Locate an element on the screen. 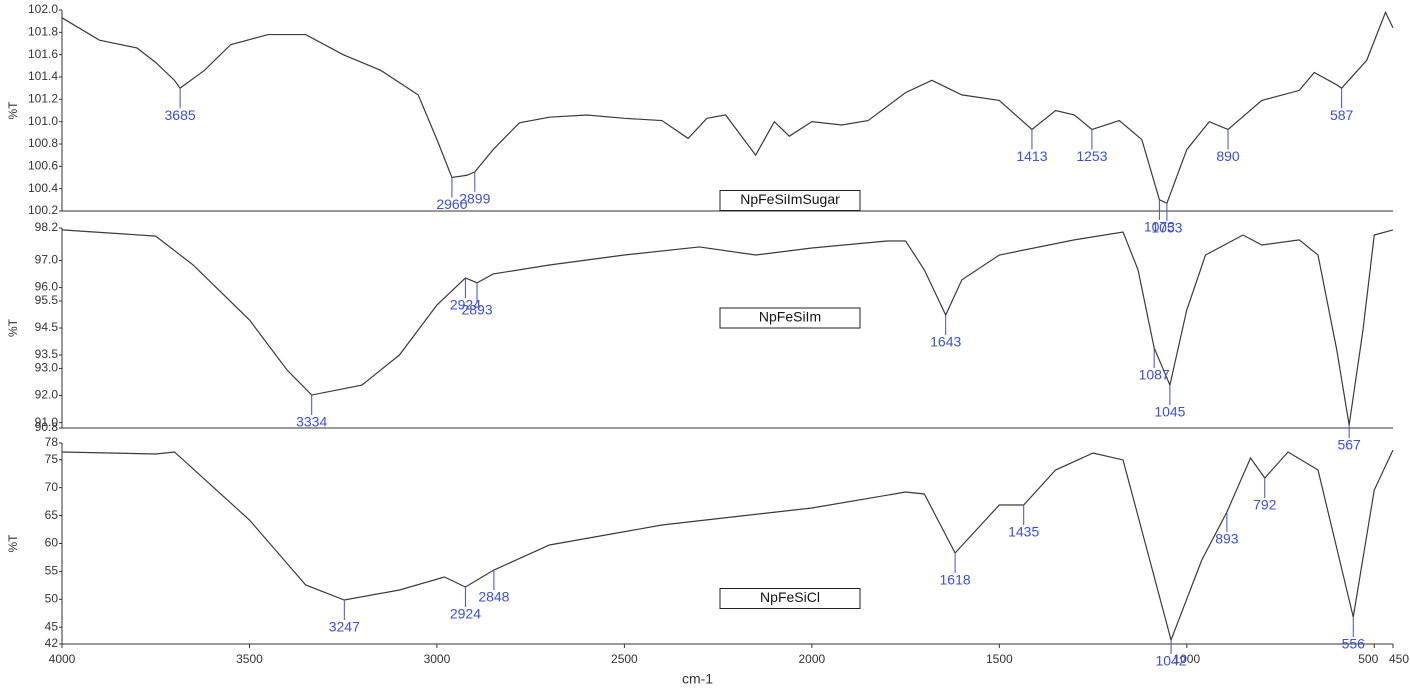  x-tick-label: 2500 is located at coordinates (624, 659).